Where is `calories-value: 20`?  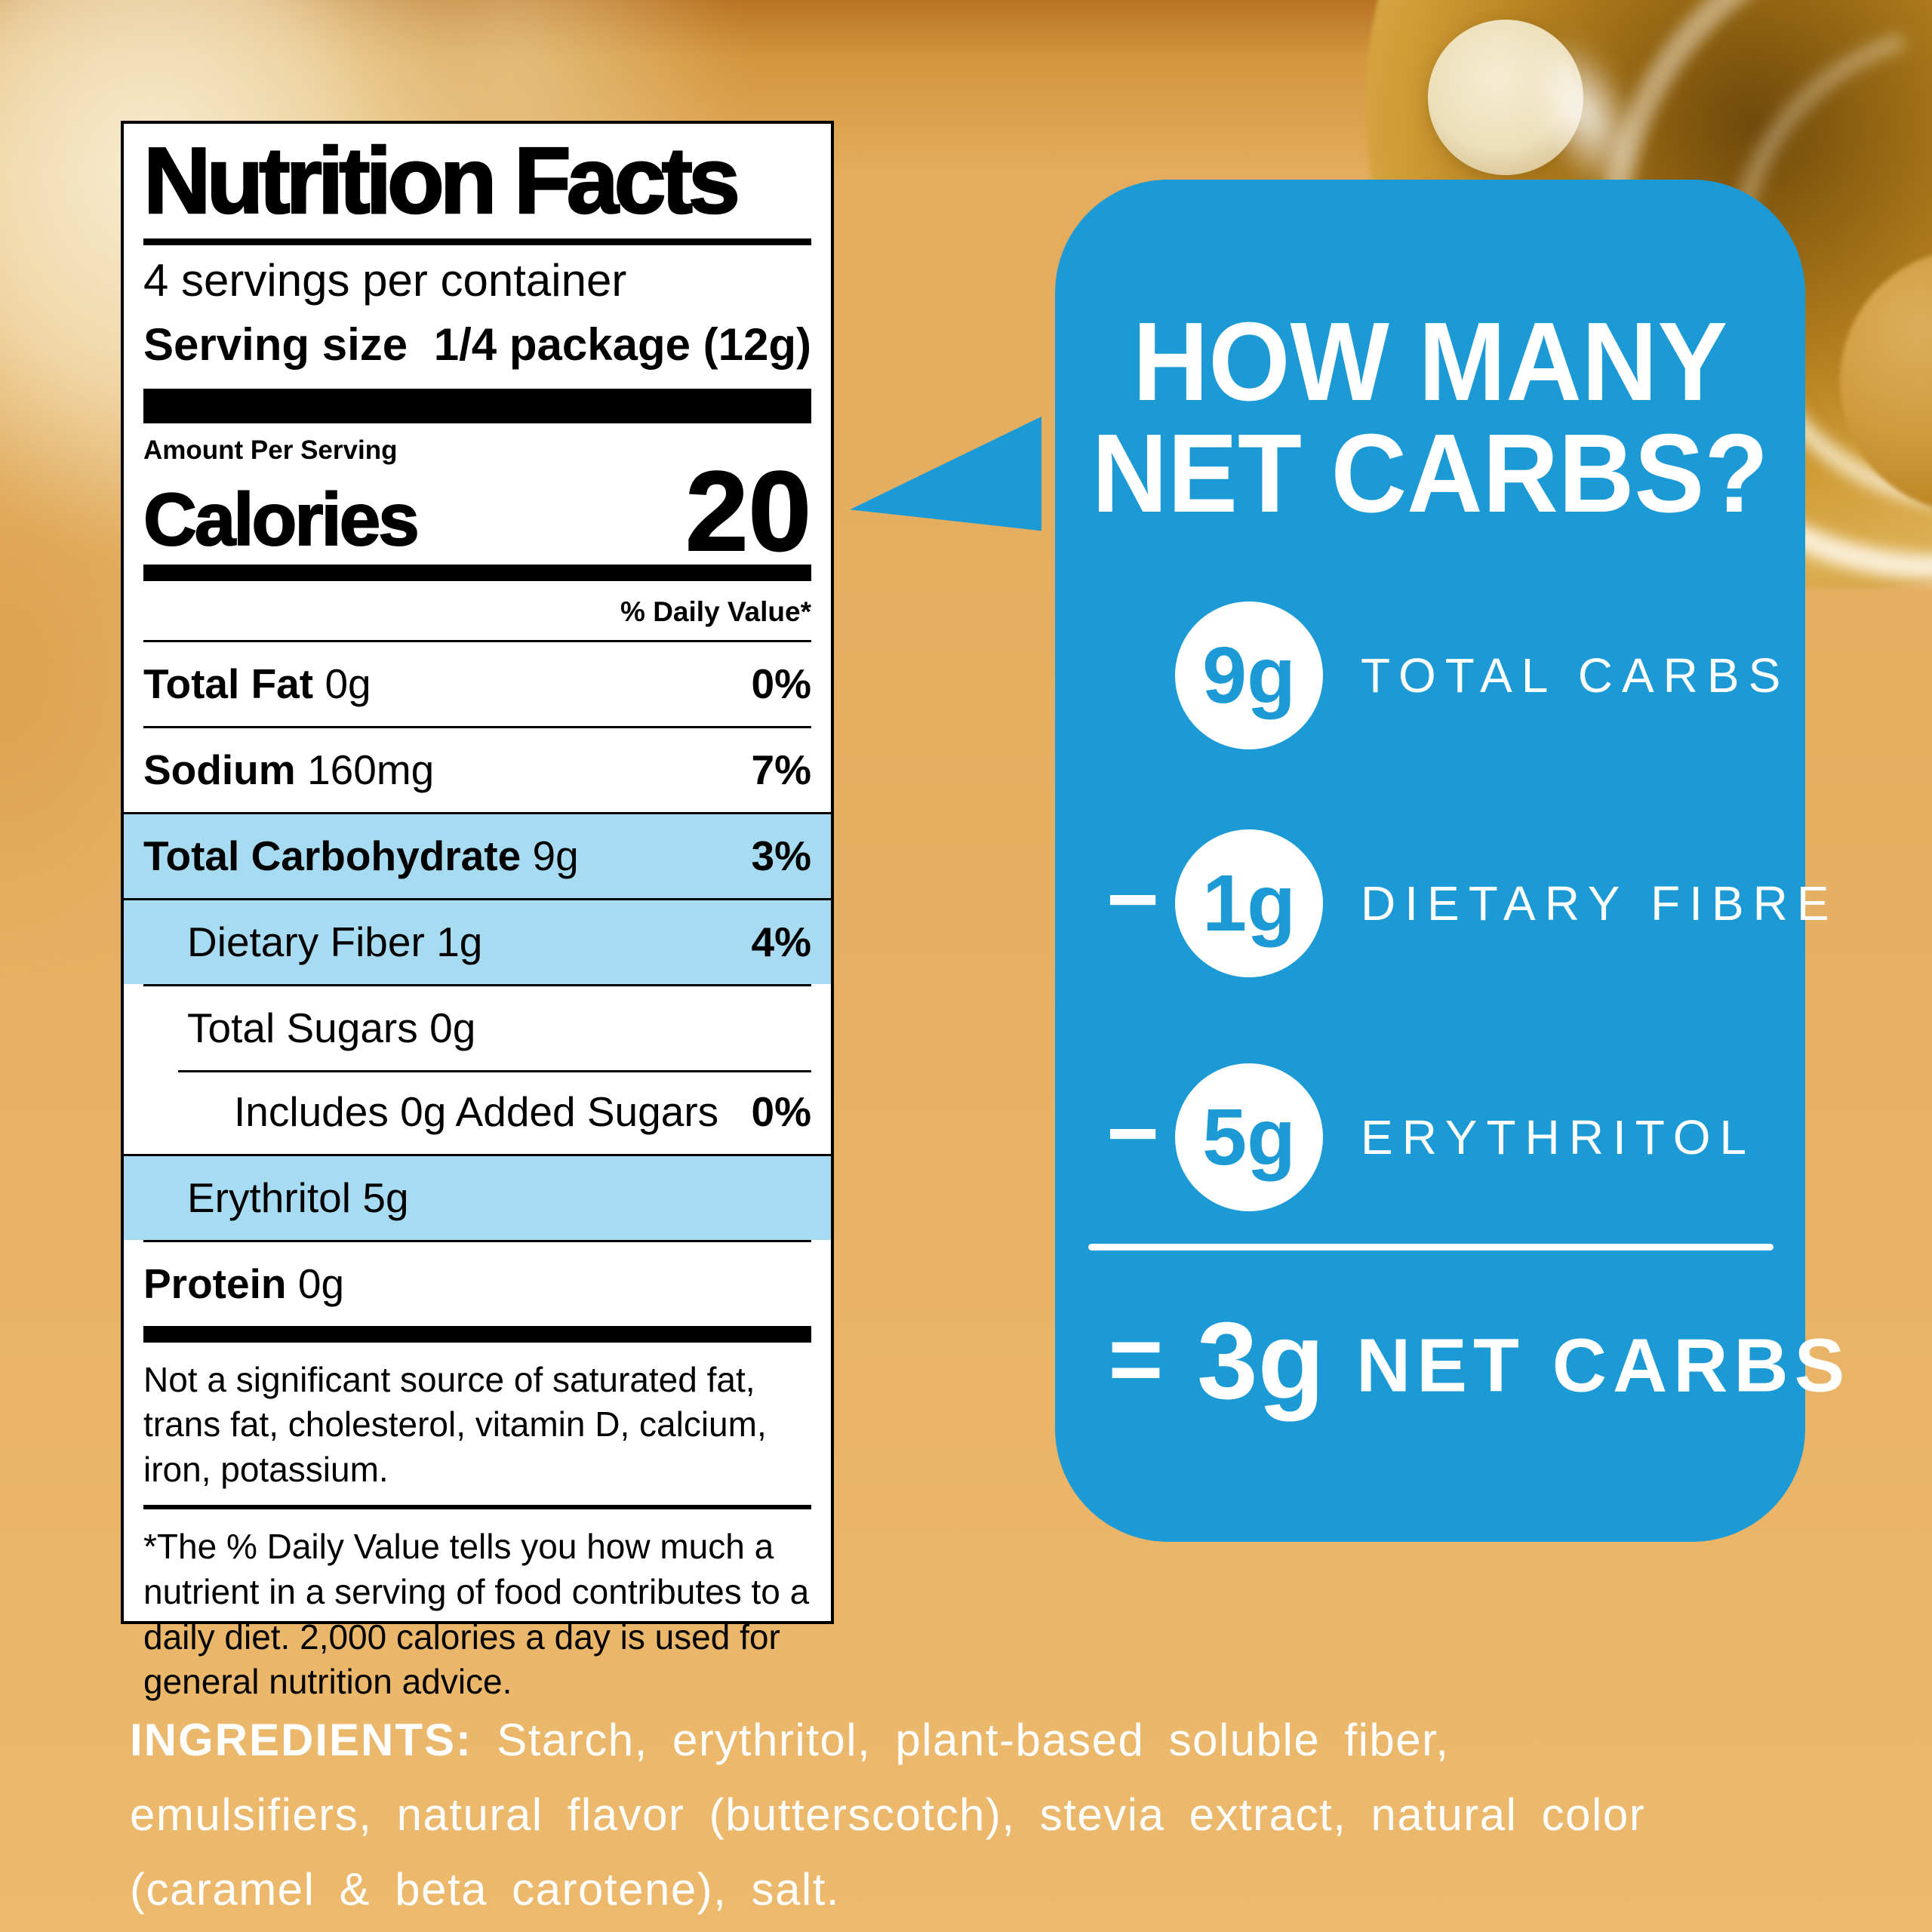 calories-value: 20 is located at coordinates (748, 510).